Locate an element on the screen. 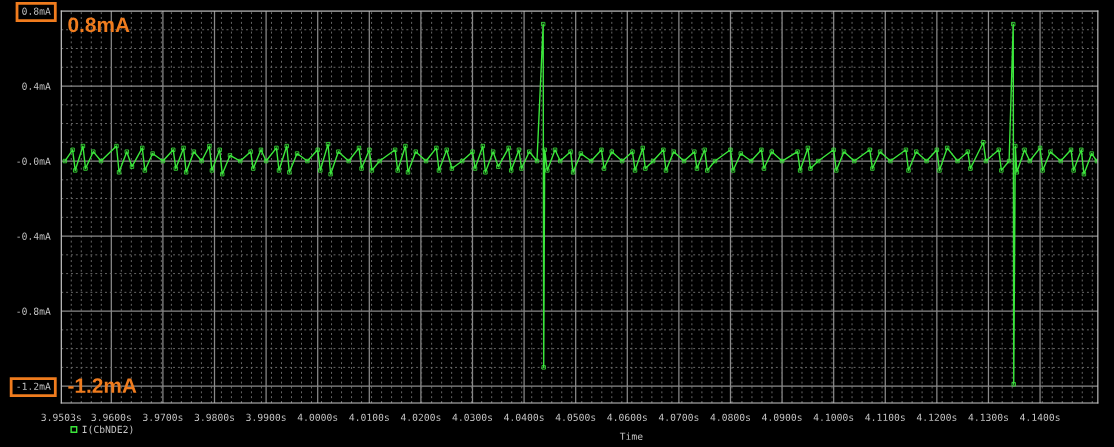  x-tick-label: 4.0000s is located at coordinates (317, 417).